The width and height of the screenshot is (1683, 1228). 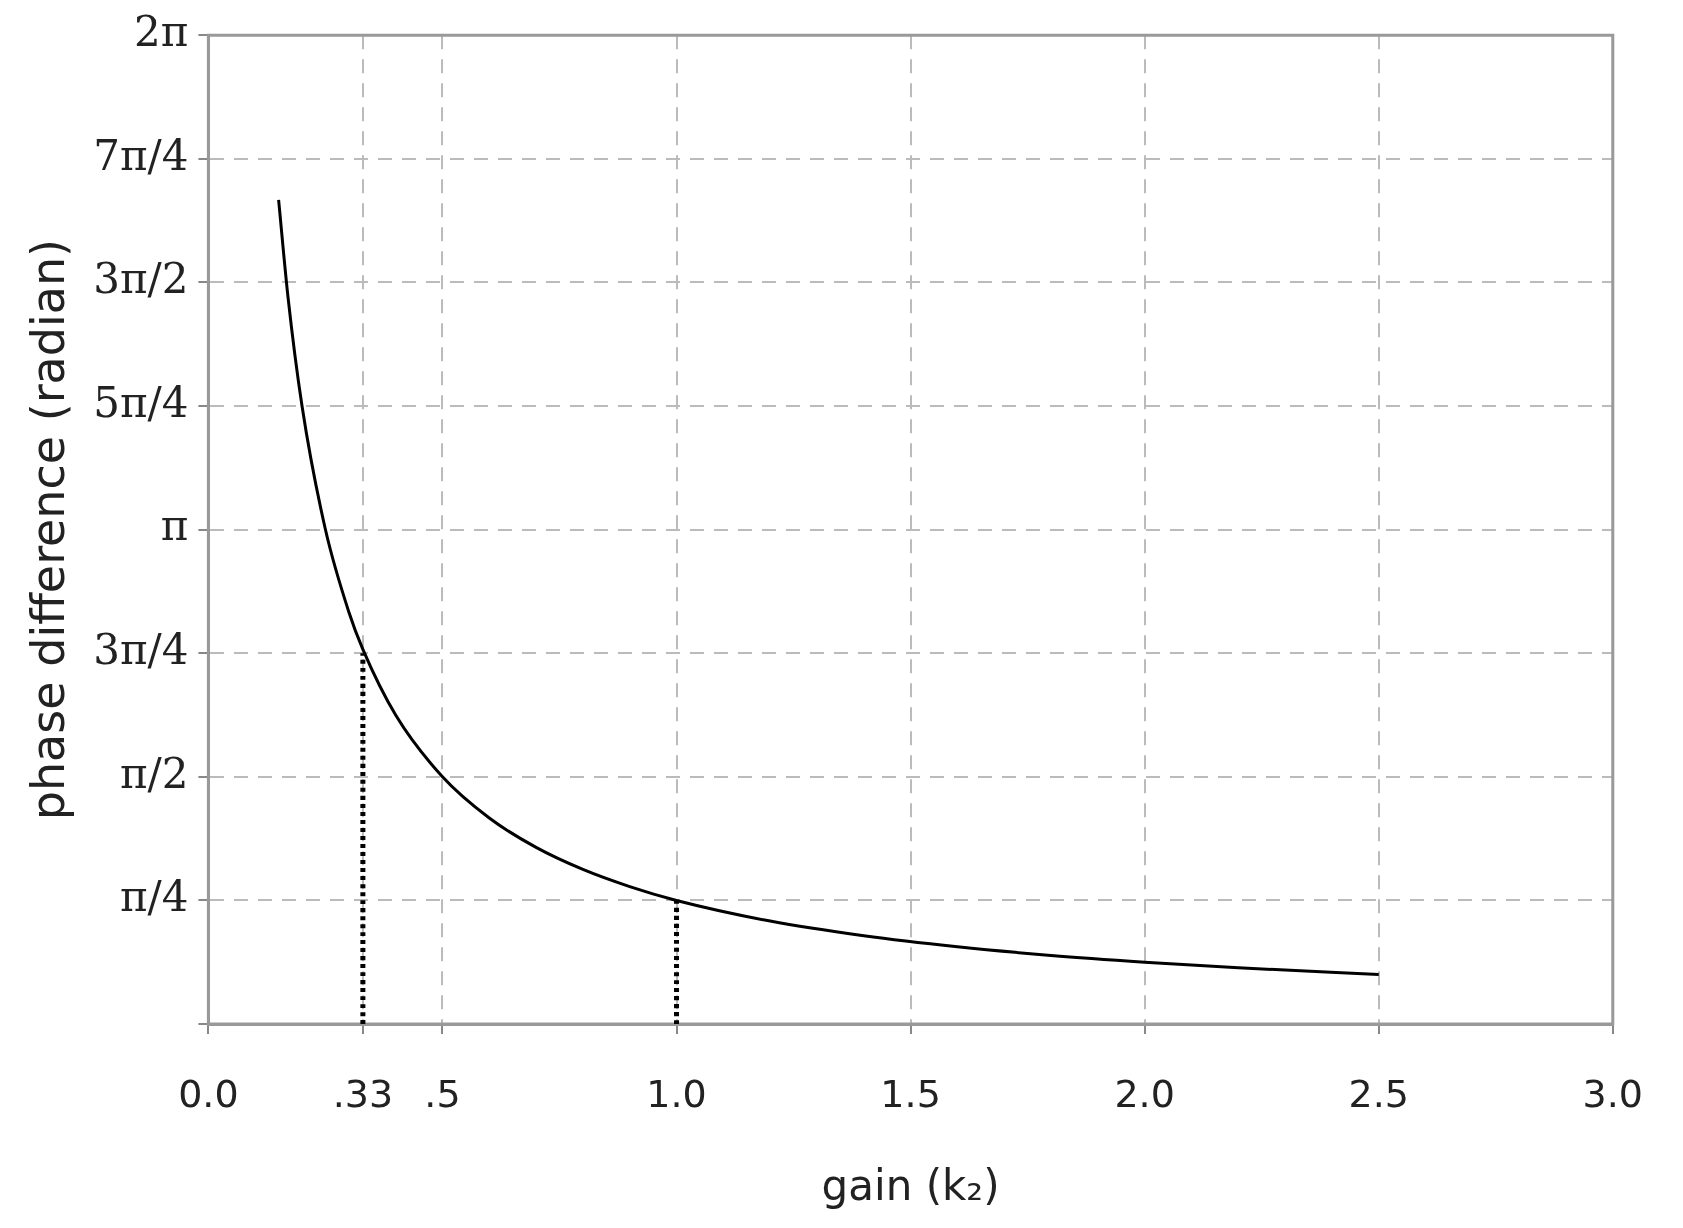 What do you see at coordinates (910, 1093) in the screenshot?
I see `x-tick-label: 1.5` at bounding box center [910, 1093].